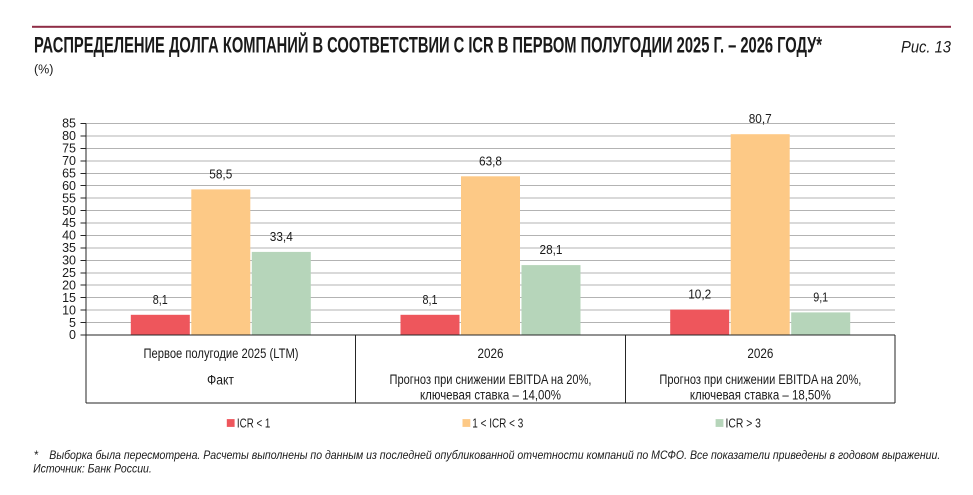 Image resolution: width=973 pixels, height=495 pixels. Describe the element at coordinates (69, 124) in the screenshot. I see `svg-text: 85` at that location.